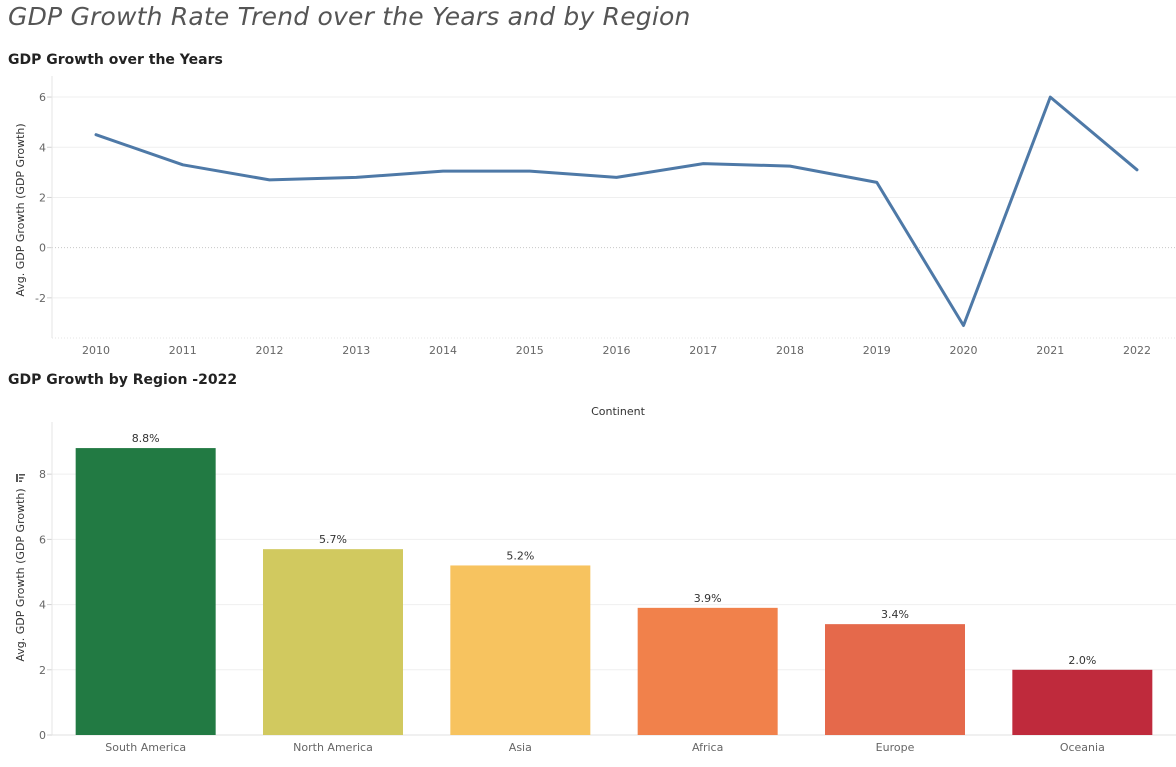  Describe the element at coordinates (333, 539) in the screenshot. I see `bar-data-label: 5.7%` at that location.